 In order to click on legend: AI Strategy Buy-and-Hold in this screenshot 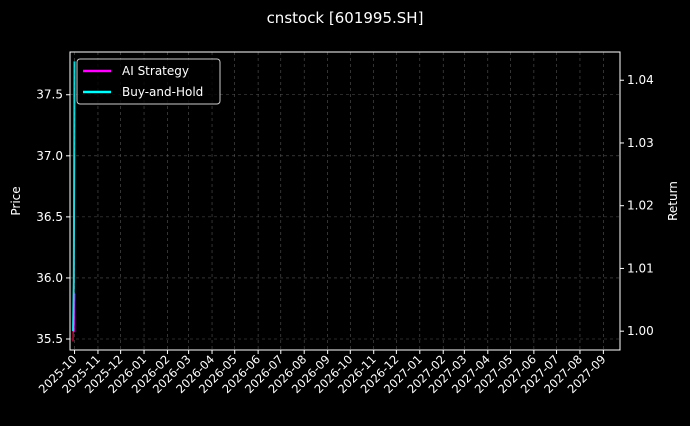, I will do `click(148, 81)`.